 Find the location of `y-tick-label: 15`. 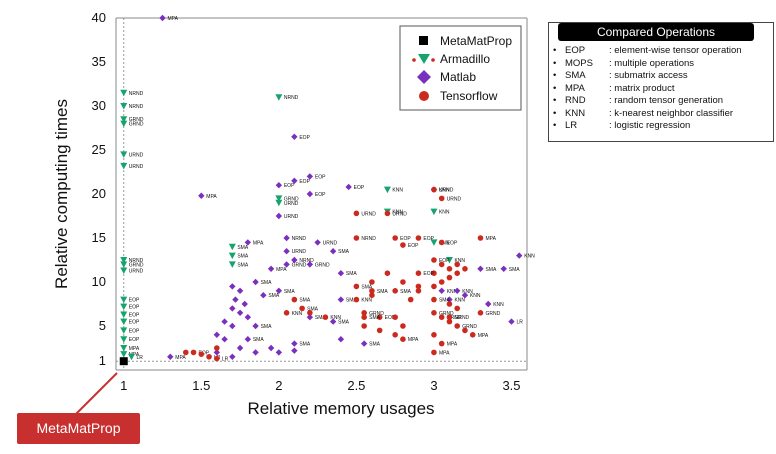

y-tick-label: 15 is located at coordinates (99, 237).